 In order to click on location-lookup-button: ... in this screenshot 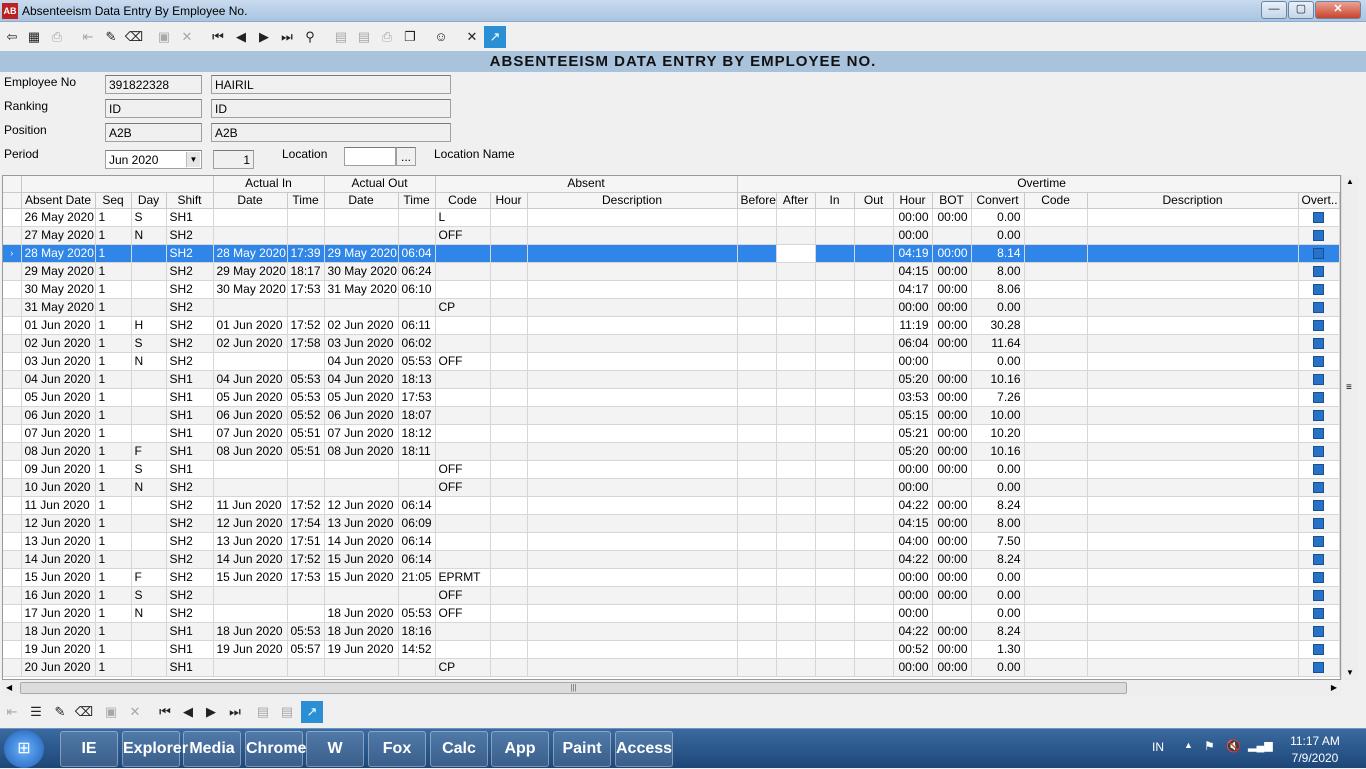, I will do `click(406, 156)`.